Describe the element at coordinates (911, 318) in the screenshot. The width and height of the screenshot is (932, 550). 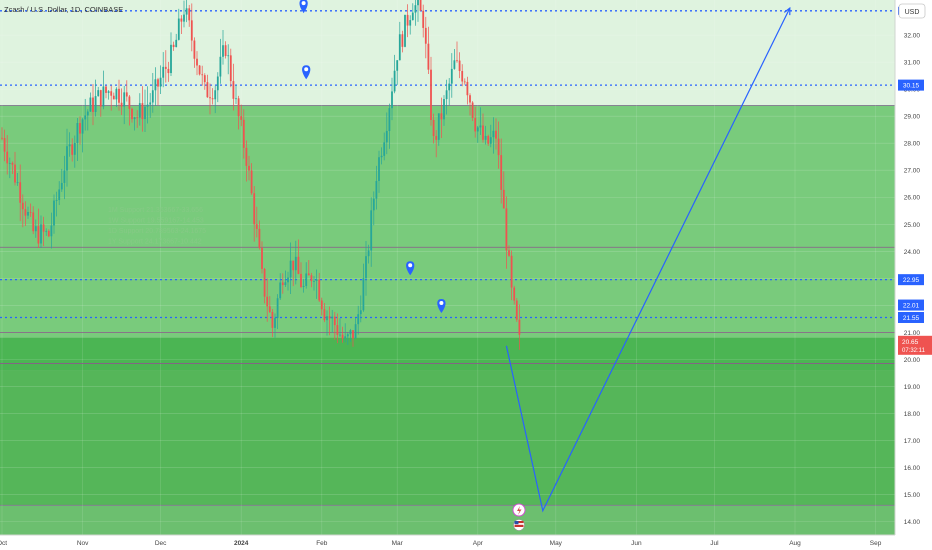
I see `price-level-badge-3-text: 21.55` at that location.